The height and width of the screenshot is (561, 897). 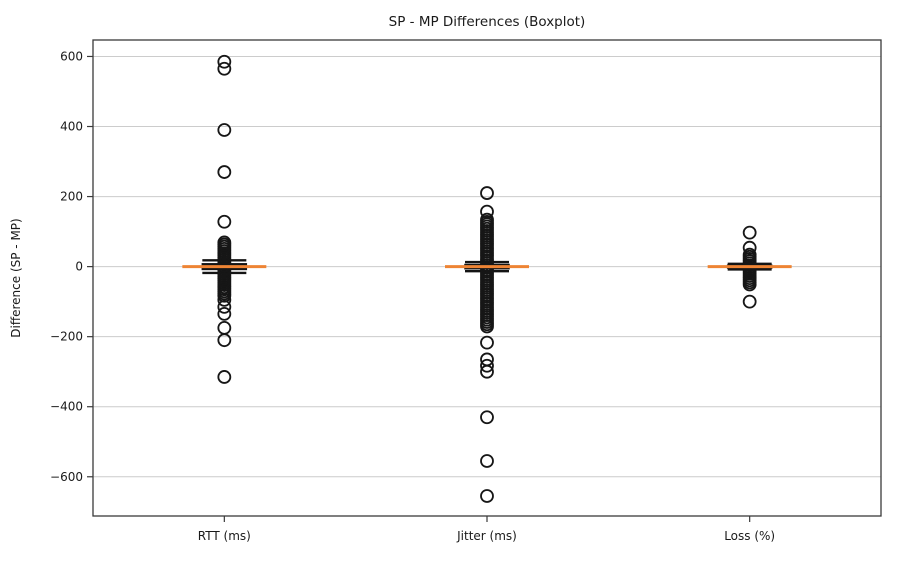 What do you see at coordinates (16, 277) in the screenshot?
I see `y-axis-label: Difference (SP - MP)` at bounding box center [16, 277].